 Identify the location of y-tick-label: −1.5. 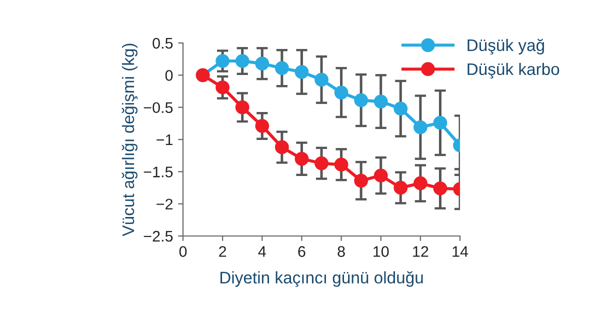
(158, 172).